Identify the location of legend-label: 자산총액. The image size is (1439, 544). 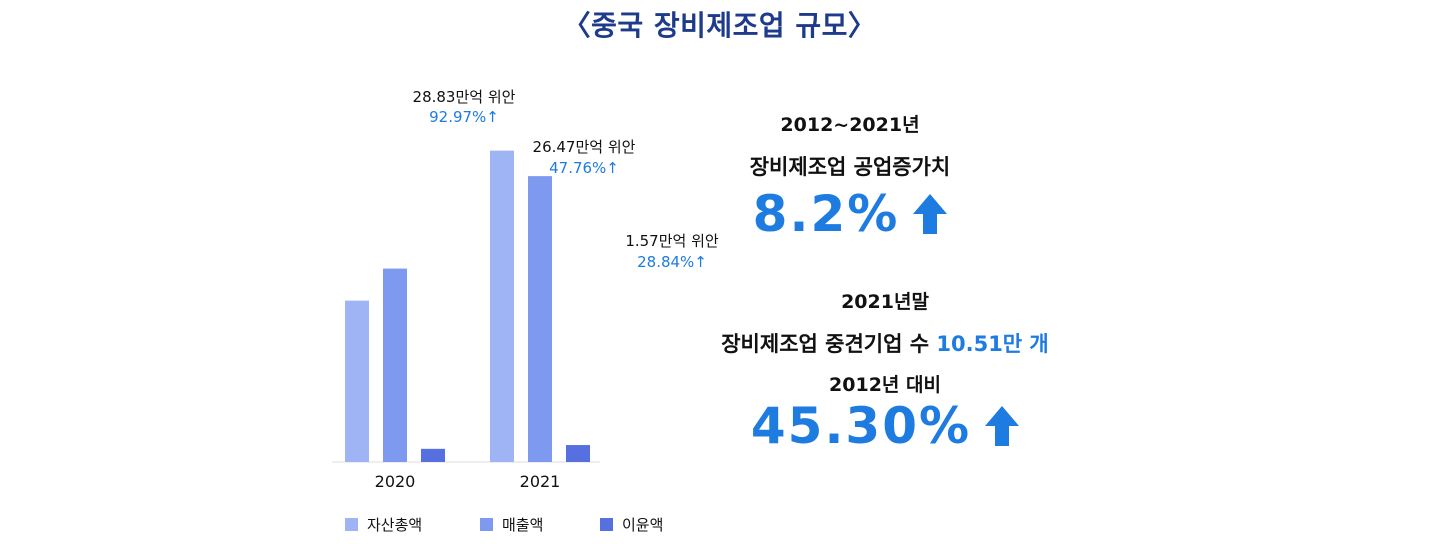
(394, 525).